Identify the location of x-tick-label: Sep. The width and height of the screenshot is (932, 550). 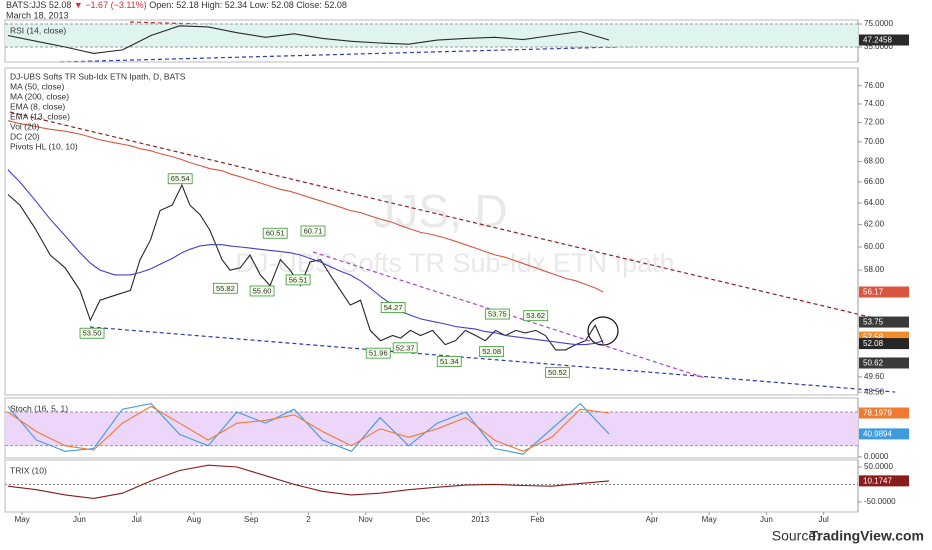
(251, 519).